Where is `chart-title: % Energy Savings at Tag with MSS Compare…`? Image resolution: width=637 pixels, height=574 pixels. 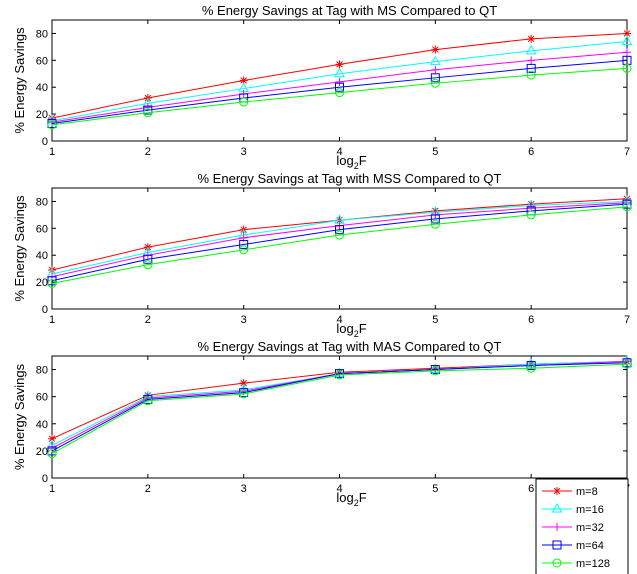
chart-title: % Energy Savings at Tag with MSS Compare… is located at coordinates (350, 178).